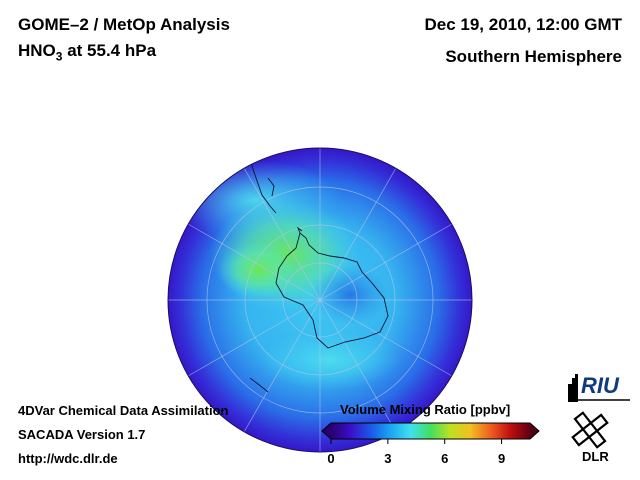 The width and height of the screenshot is (640, 480). I want to click on footer-method: 4DVar Chemical Data Assimilation, so click(123, 410).